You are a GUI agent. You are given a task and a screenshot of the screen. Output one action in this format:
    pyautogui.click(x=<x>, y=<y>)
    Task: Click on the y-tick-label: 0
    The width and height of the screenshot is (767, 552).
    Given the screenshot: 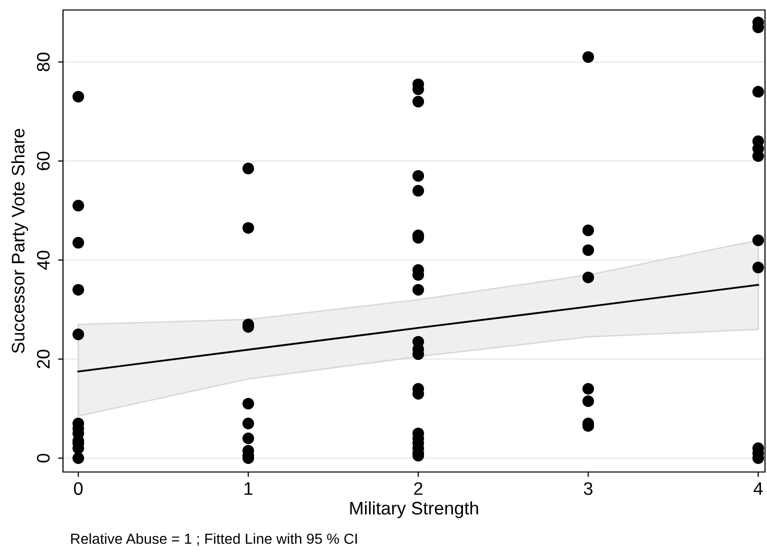 What is the action you would take?
    pyautogui.click(x=43, y=458)
    